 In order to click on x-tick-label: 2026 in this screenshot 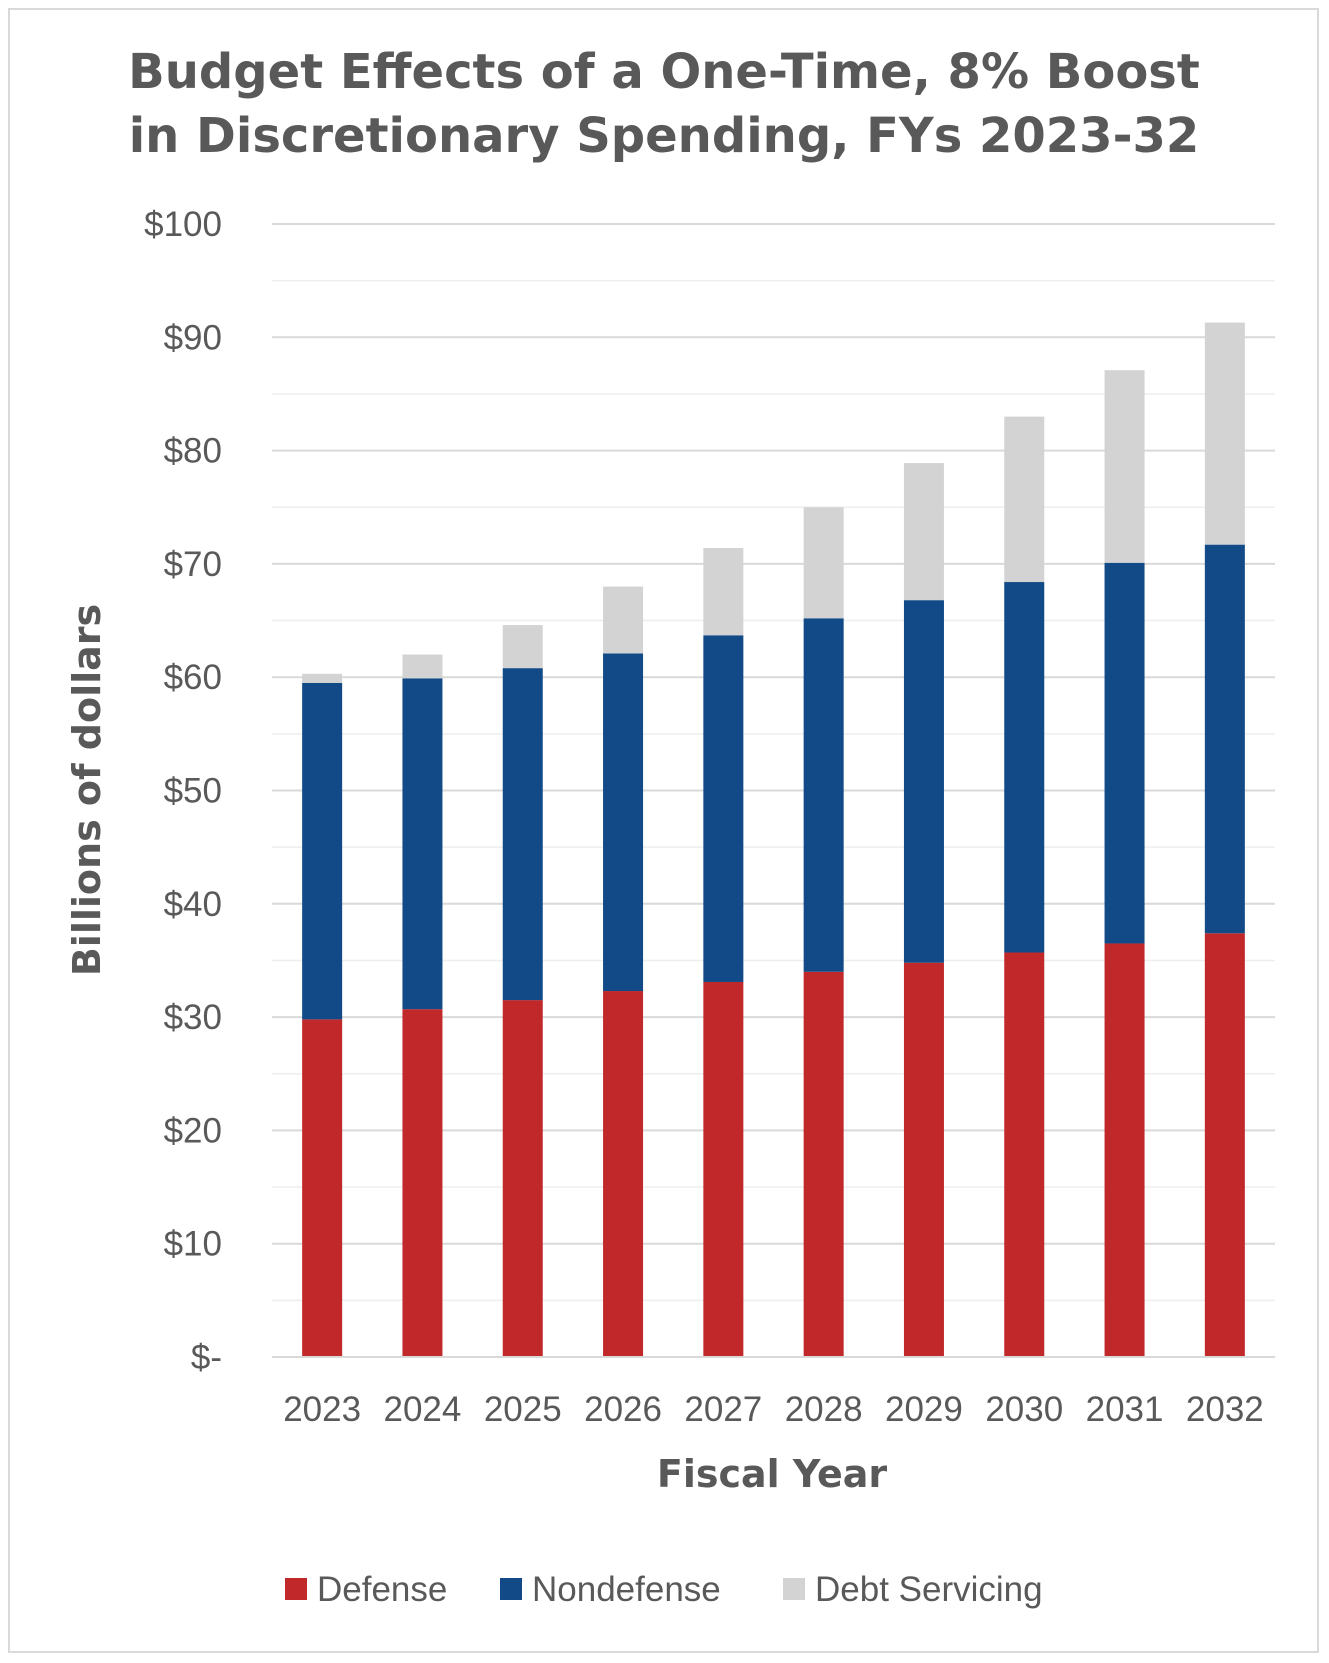, I will do `click(623, 1409)`.